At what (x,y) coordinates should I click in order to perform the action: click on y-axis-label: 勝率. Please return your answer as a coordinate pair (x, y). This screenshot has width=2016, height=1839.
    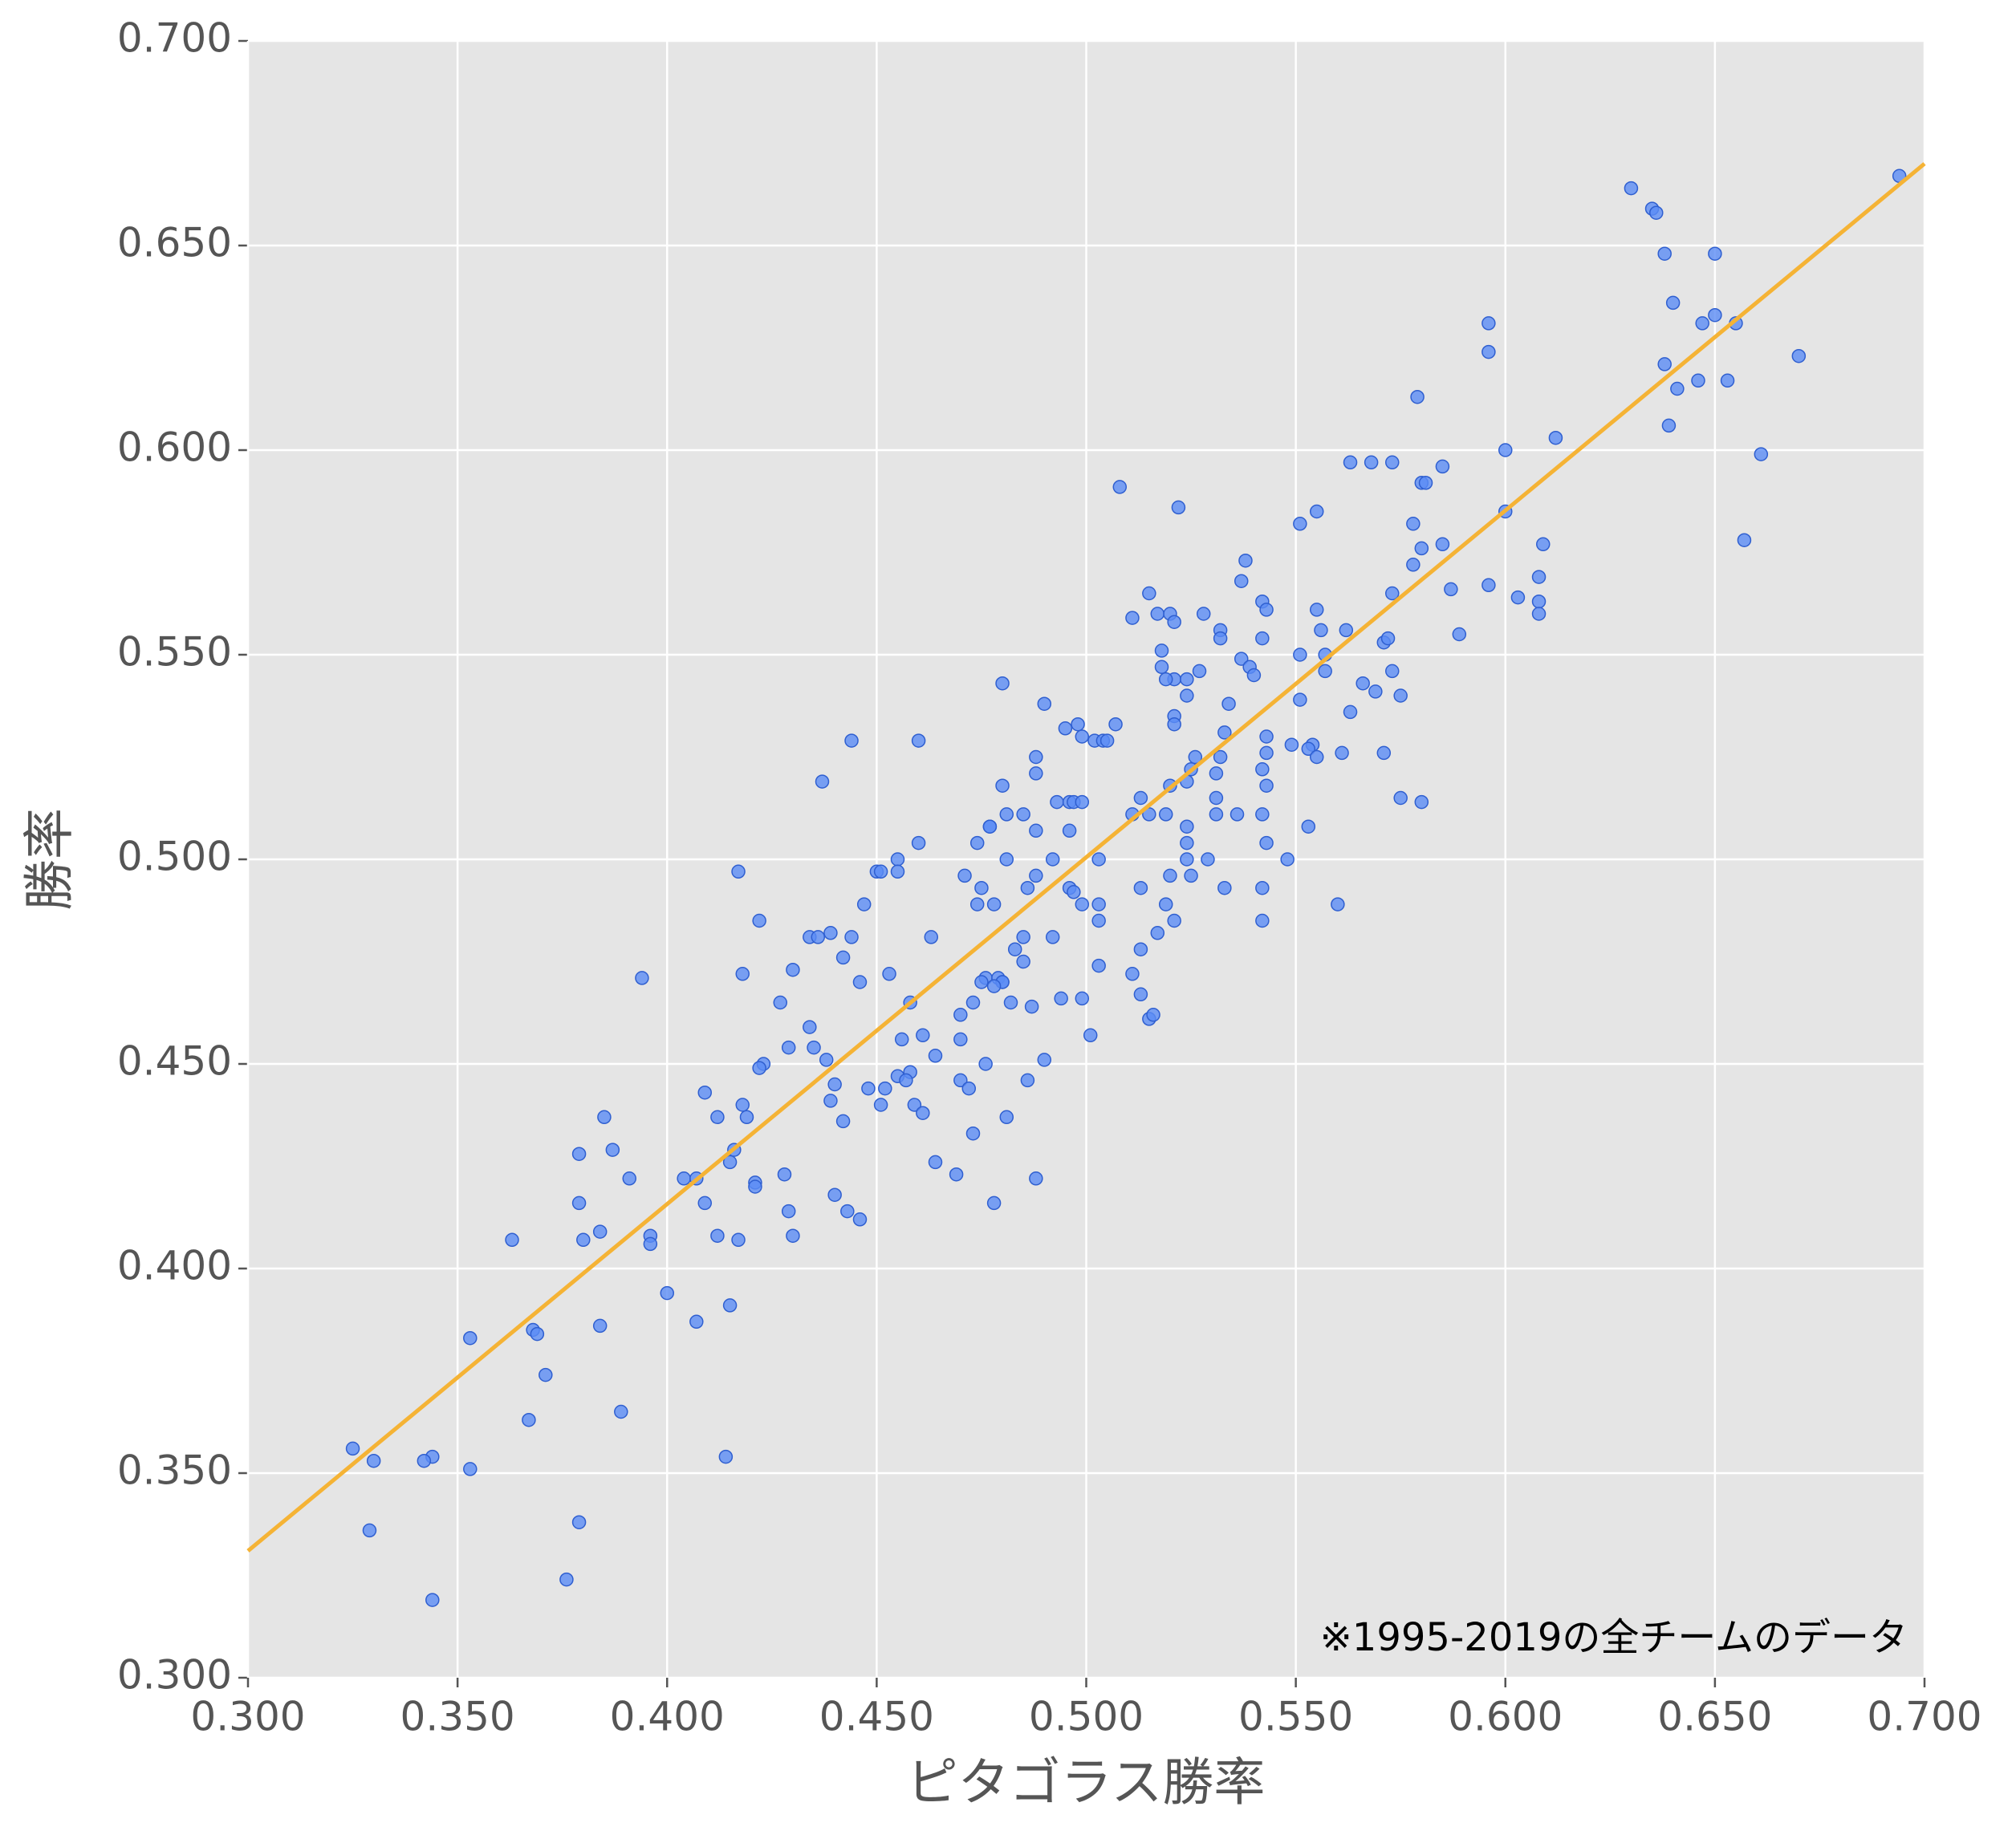
    Looking at the image, I should click on (51, 860).